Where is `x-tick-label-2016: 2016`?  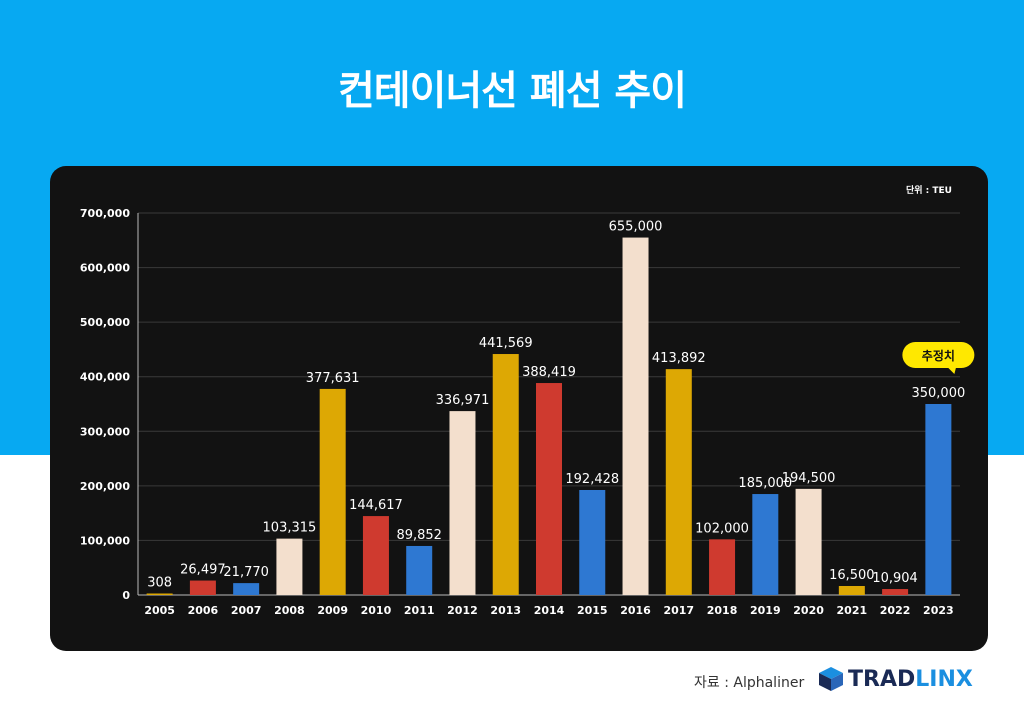
x-tick-label-2016: 2016 is located at coordinates (635, 610).